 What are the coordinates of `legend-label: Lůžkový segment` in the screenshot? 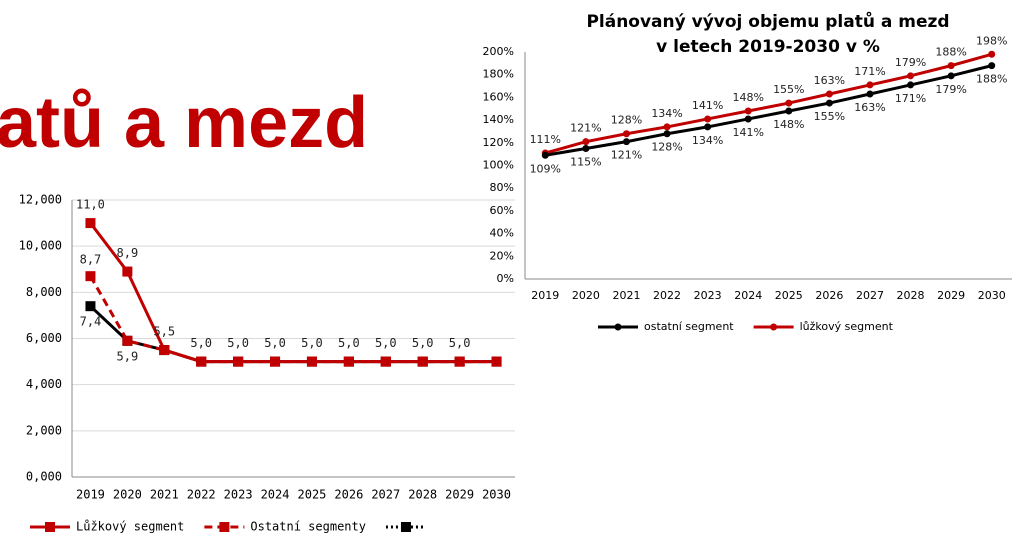 It's located at (130, 527).